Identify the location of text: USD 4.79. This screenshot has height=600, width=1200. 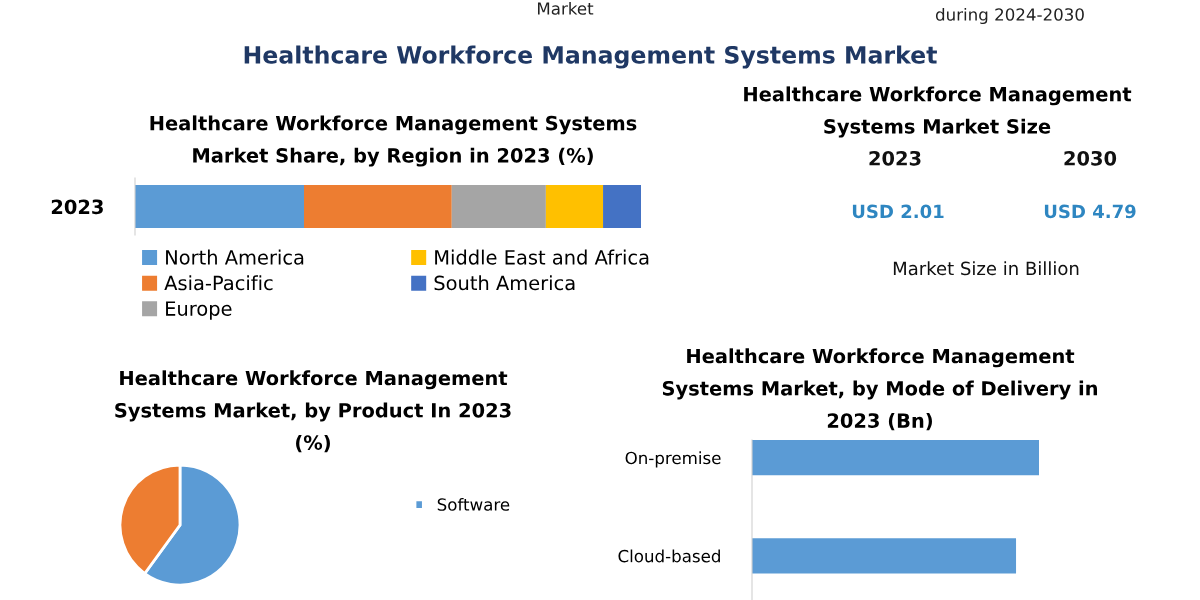
(1090, 211).